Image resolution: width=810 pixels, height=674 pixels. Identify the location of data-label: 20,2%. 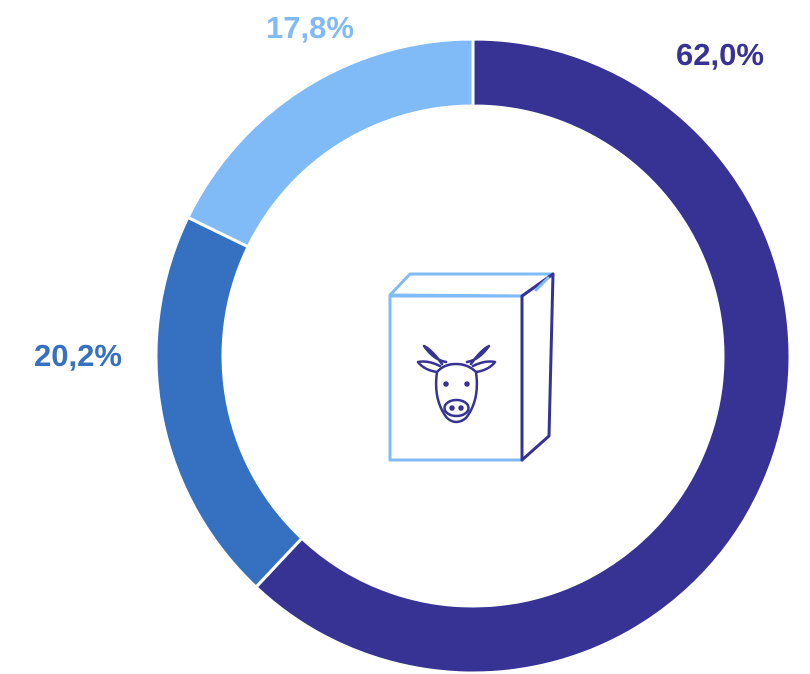
(78, 355).